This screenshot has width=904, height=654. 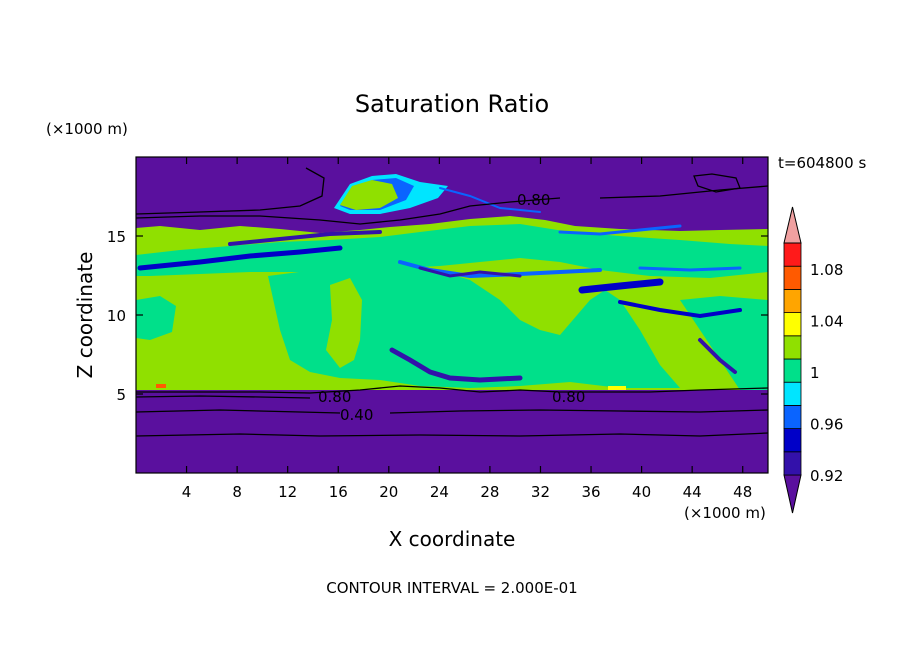 I want to click on colorbar-tick-label: 1, so click(x=815, y=373).